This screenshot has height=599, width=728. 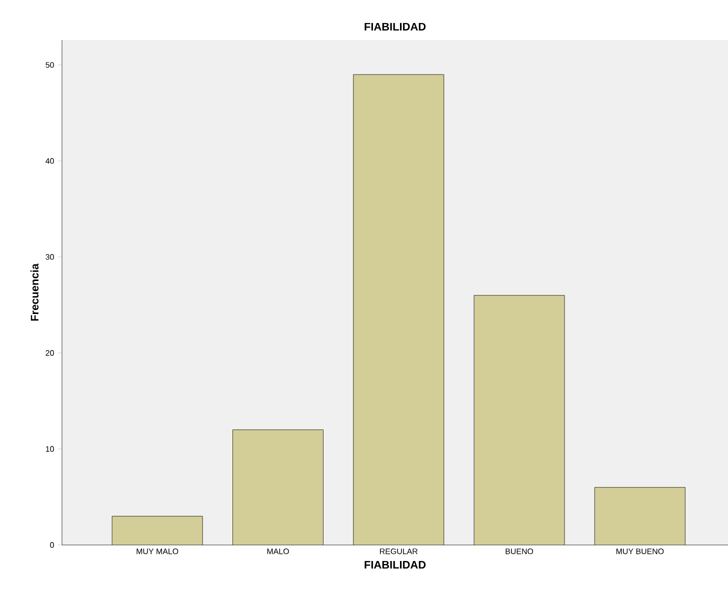 What do you see at coordinates (395, 26) in the screenshot?
I see `chart-title: FIABILIDAD` at bounding box center [395, 26].